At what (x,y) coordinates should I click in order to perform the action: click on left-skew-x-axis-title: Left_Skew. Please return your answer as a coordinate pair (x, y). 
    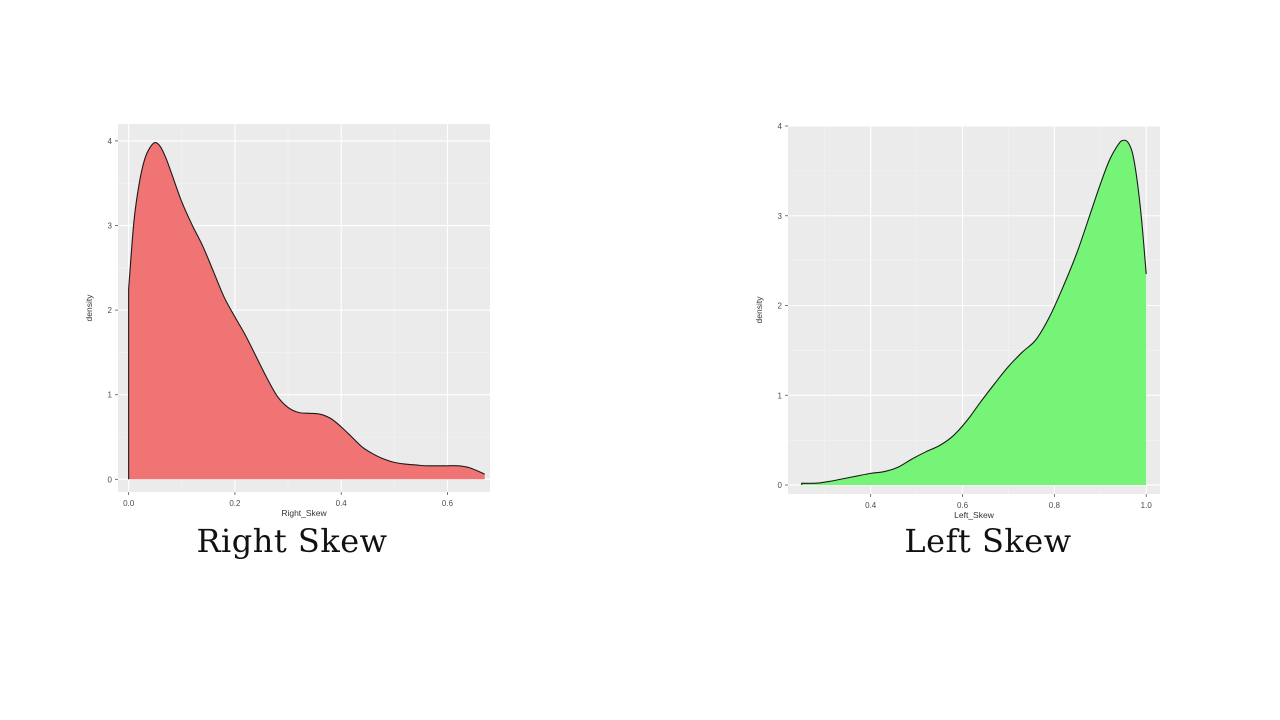
    Looking at the image, I should click on (974, 515).